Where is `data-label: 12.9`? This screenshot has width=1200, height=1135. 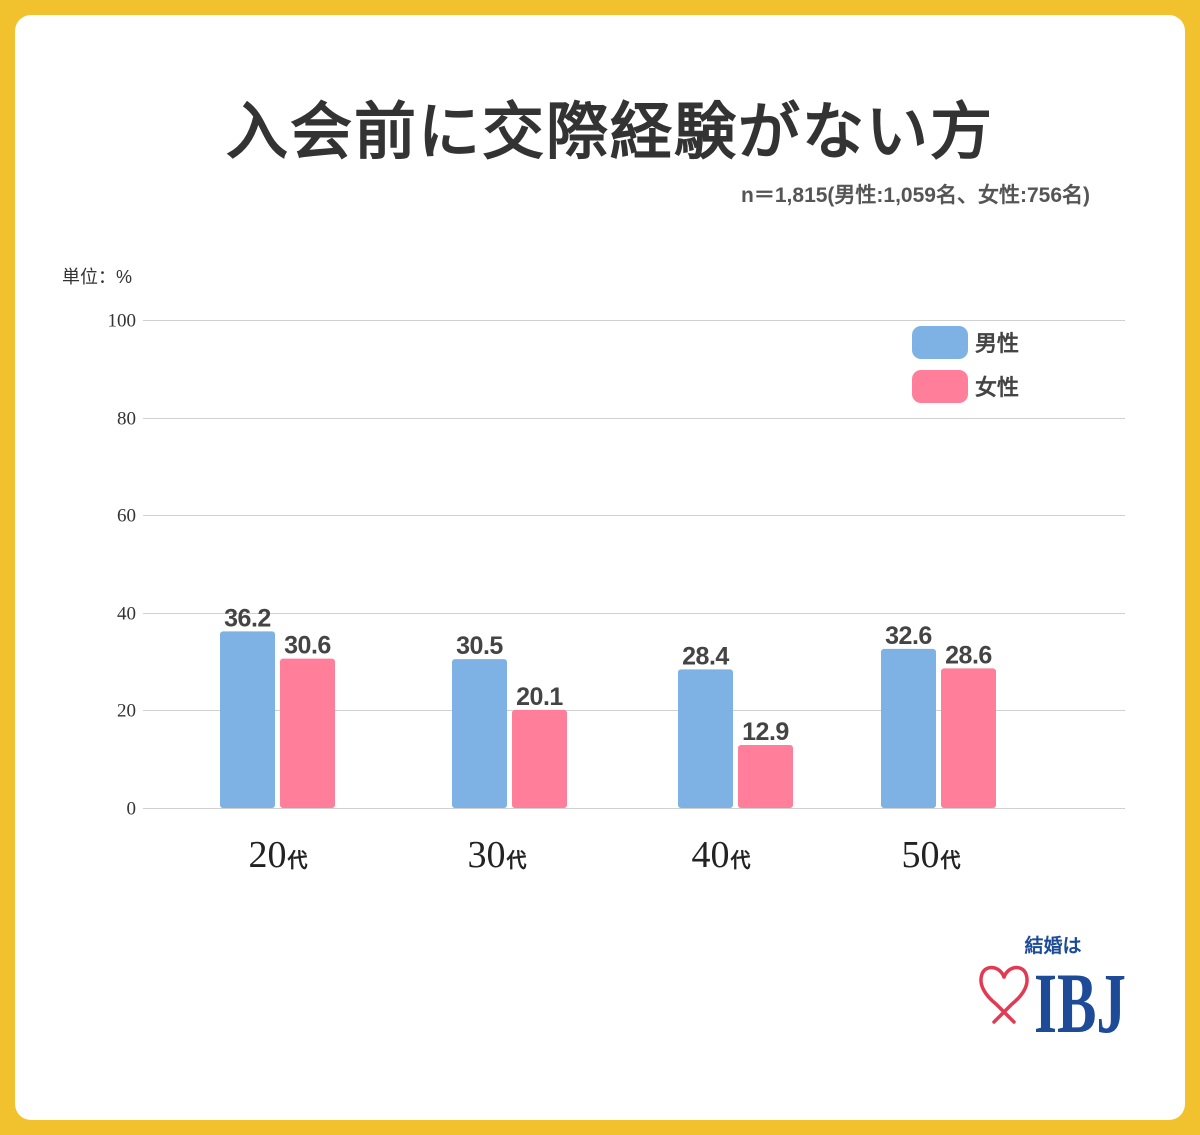 data-label: 12.9 is located at coordinates (765, 732).